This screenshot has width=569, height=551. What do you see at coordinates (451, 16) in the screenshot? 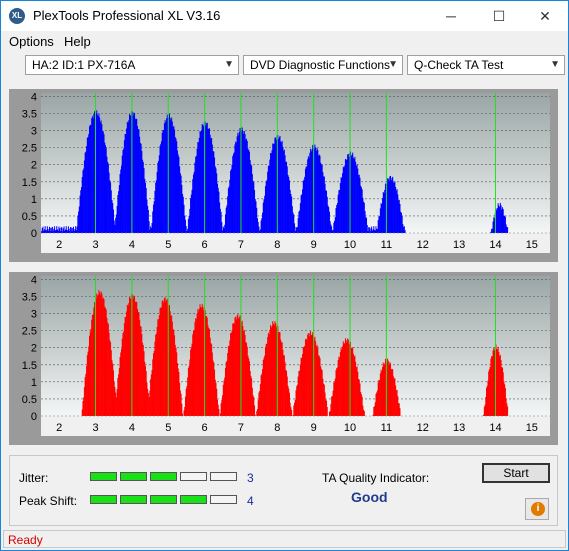
I see `minimize-button: ─` at bounding box center [451, 16].